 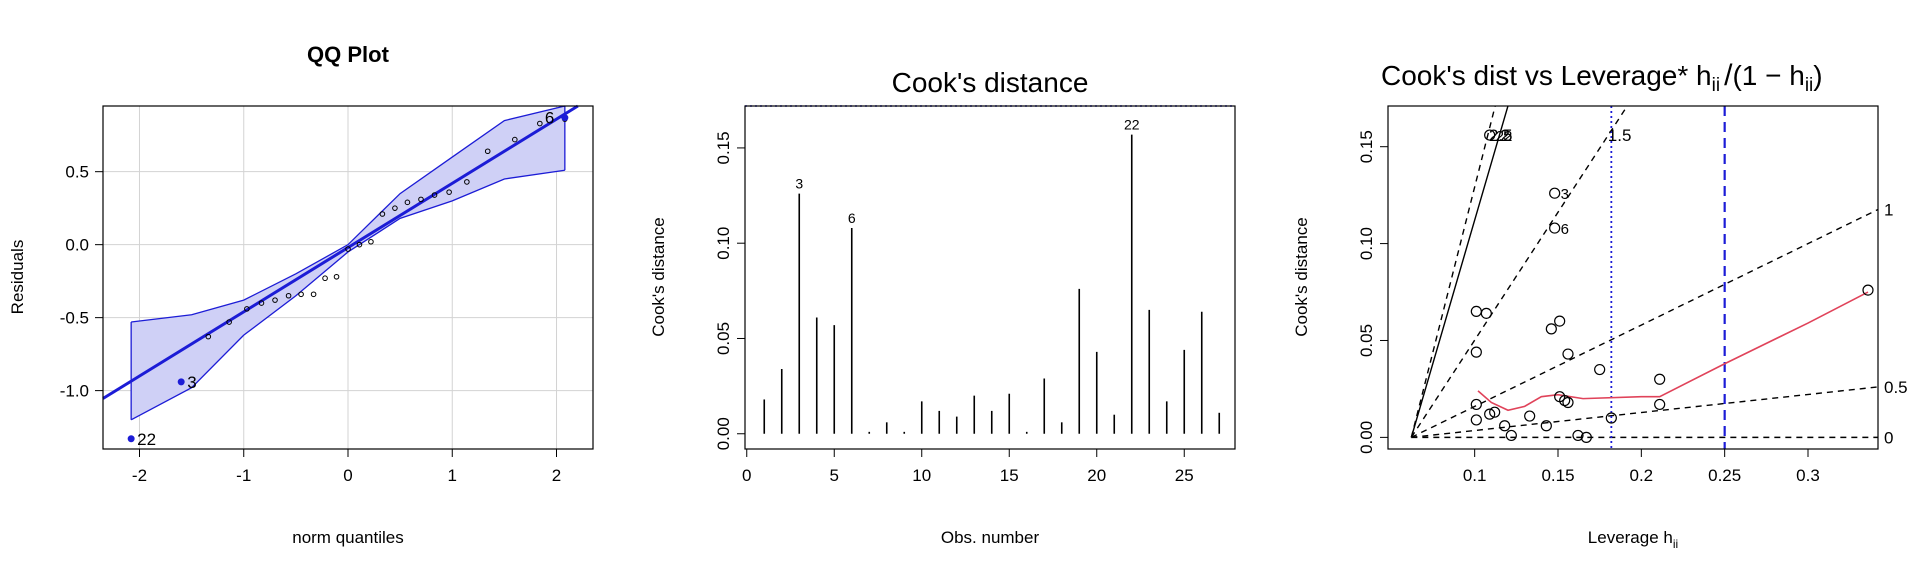 What do you see at coordinates (723, 433) in the screenshot?
I see `cooks-y-tick-label: 0.00` at bounding box center [723, 433].